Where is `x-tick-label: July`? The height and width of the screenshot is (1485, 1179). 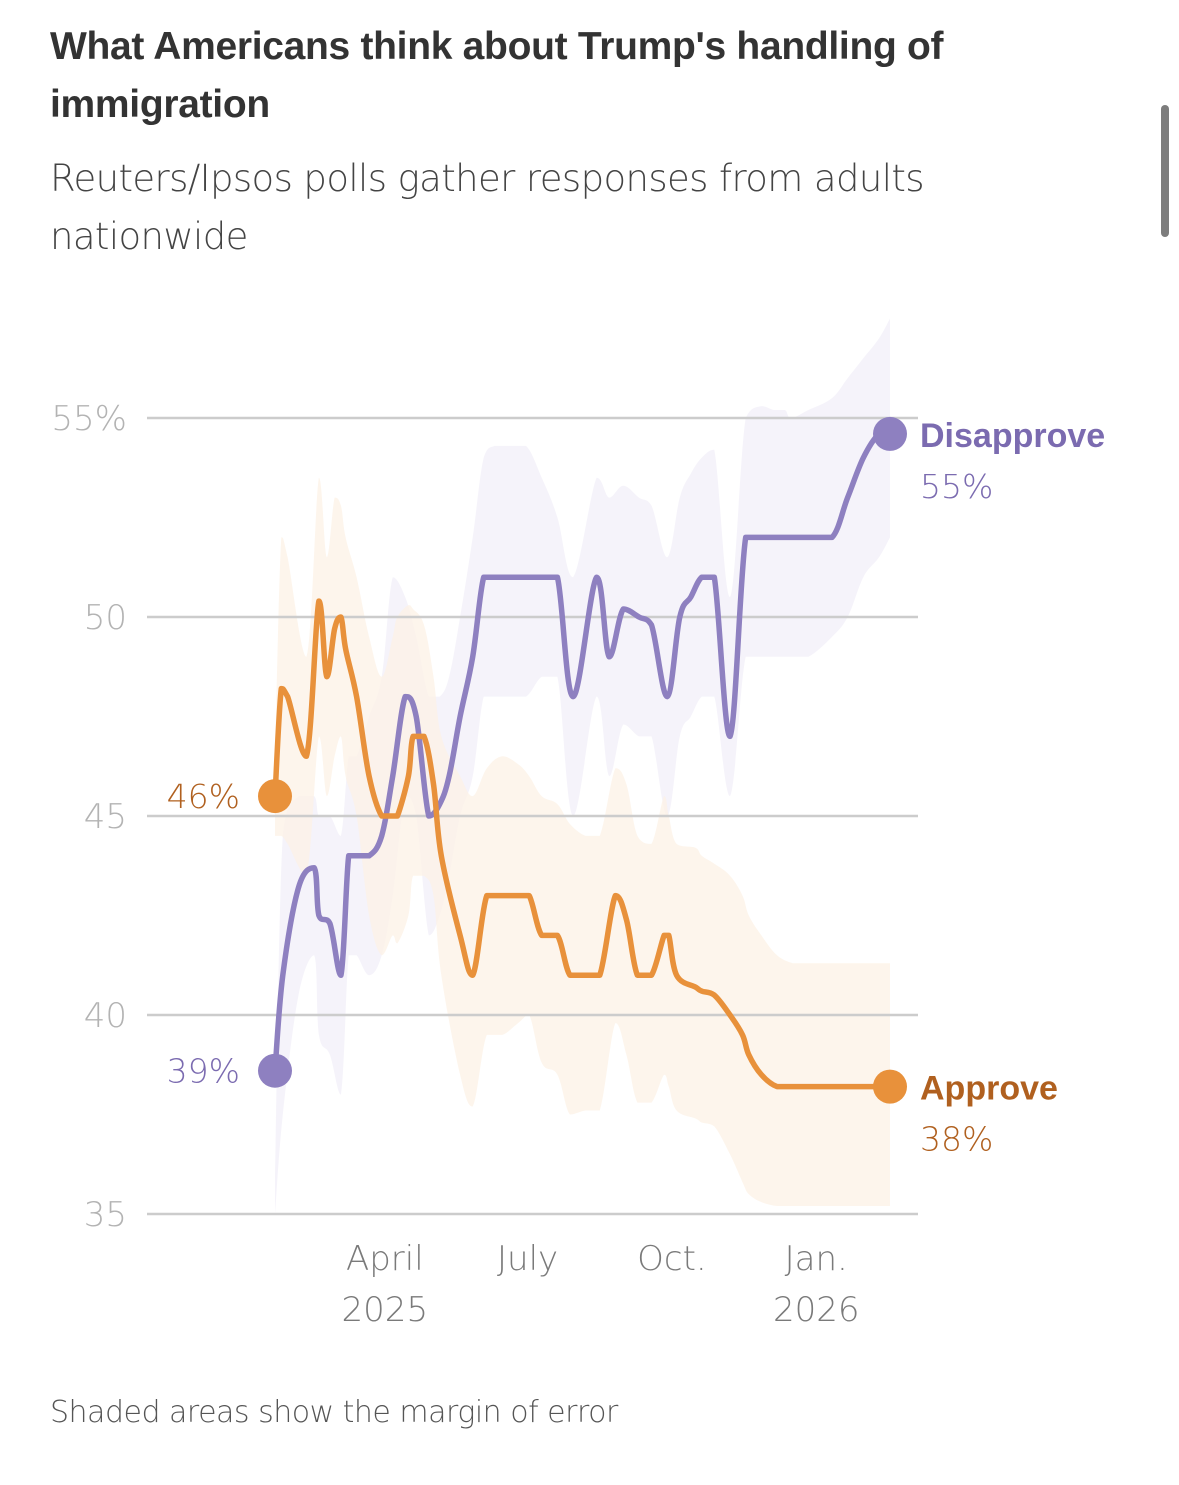
x-tick-label: July is located at coordinates (527, 1259).